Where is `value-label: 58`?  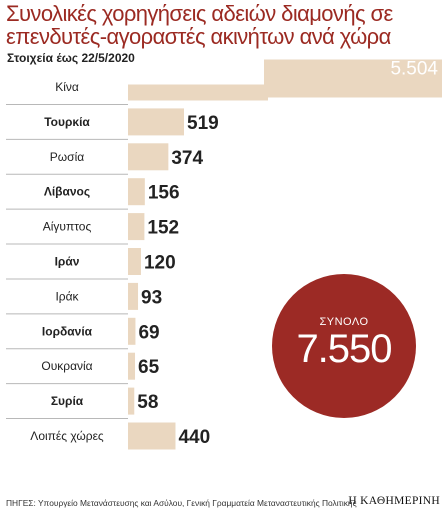 value-label: 58 is located at coordinates (147, 402).